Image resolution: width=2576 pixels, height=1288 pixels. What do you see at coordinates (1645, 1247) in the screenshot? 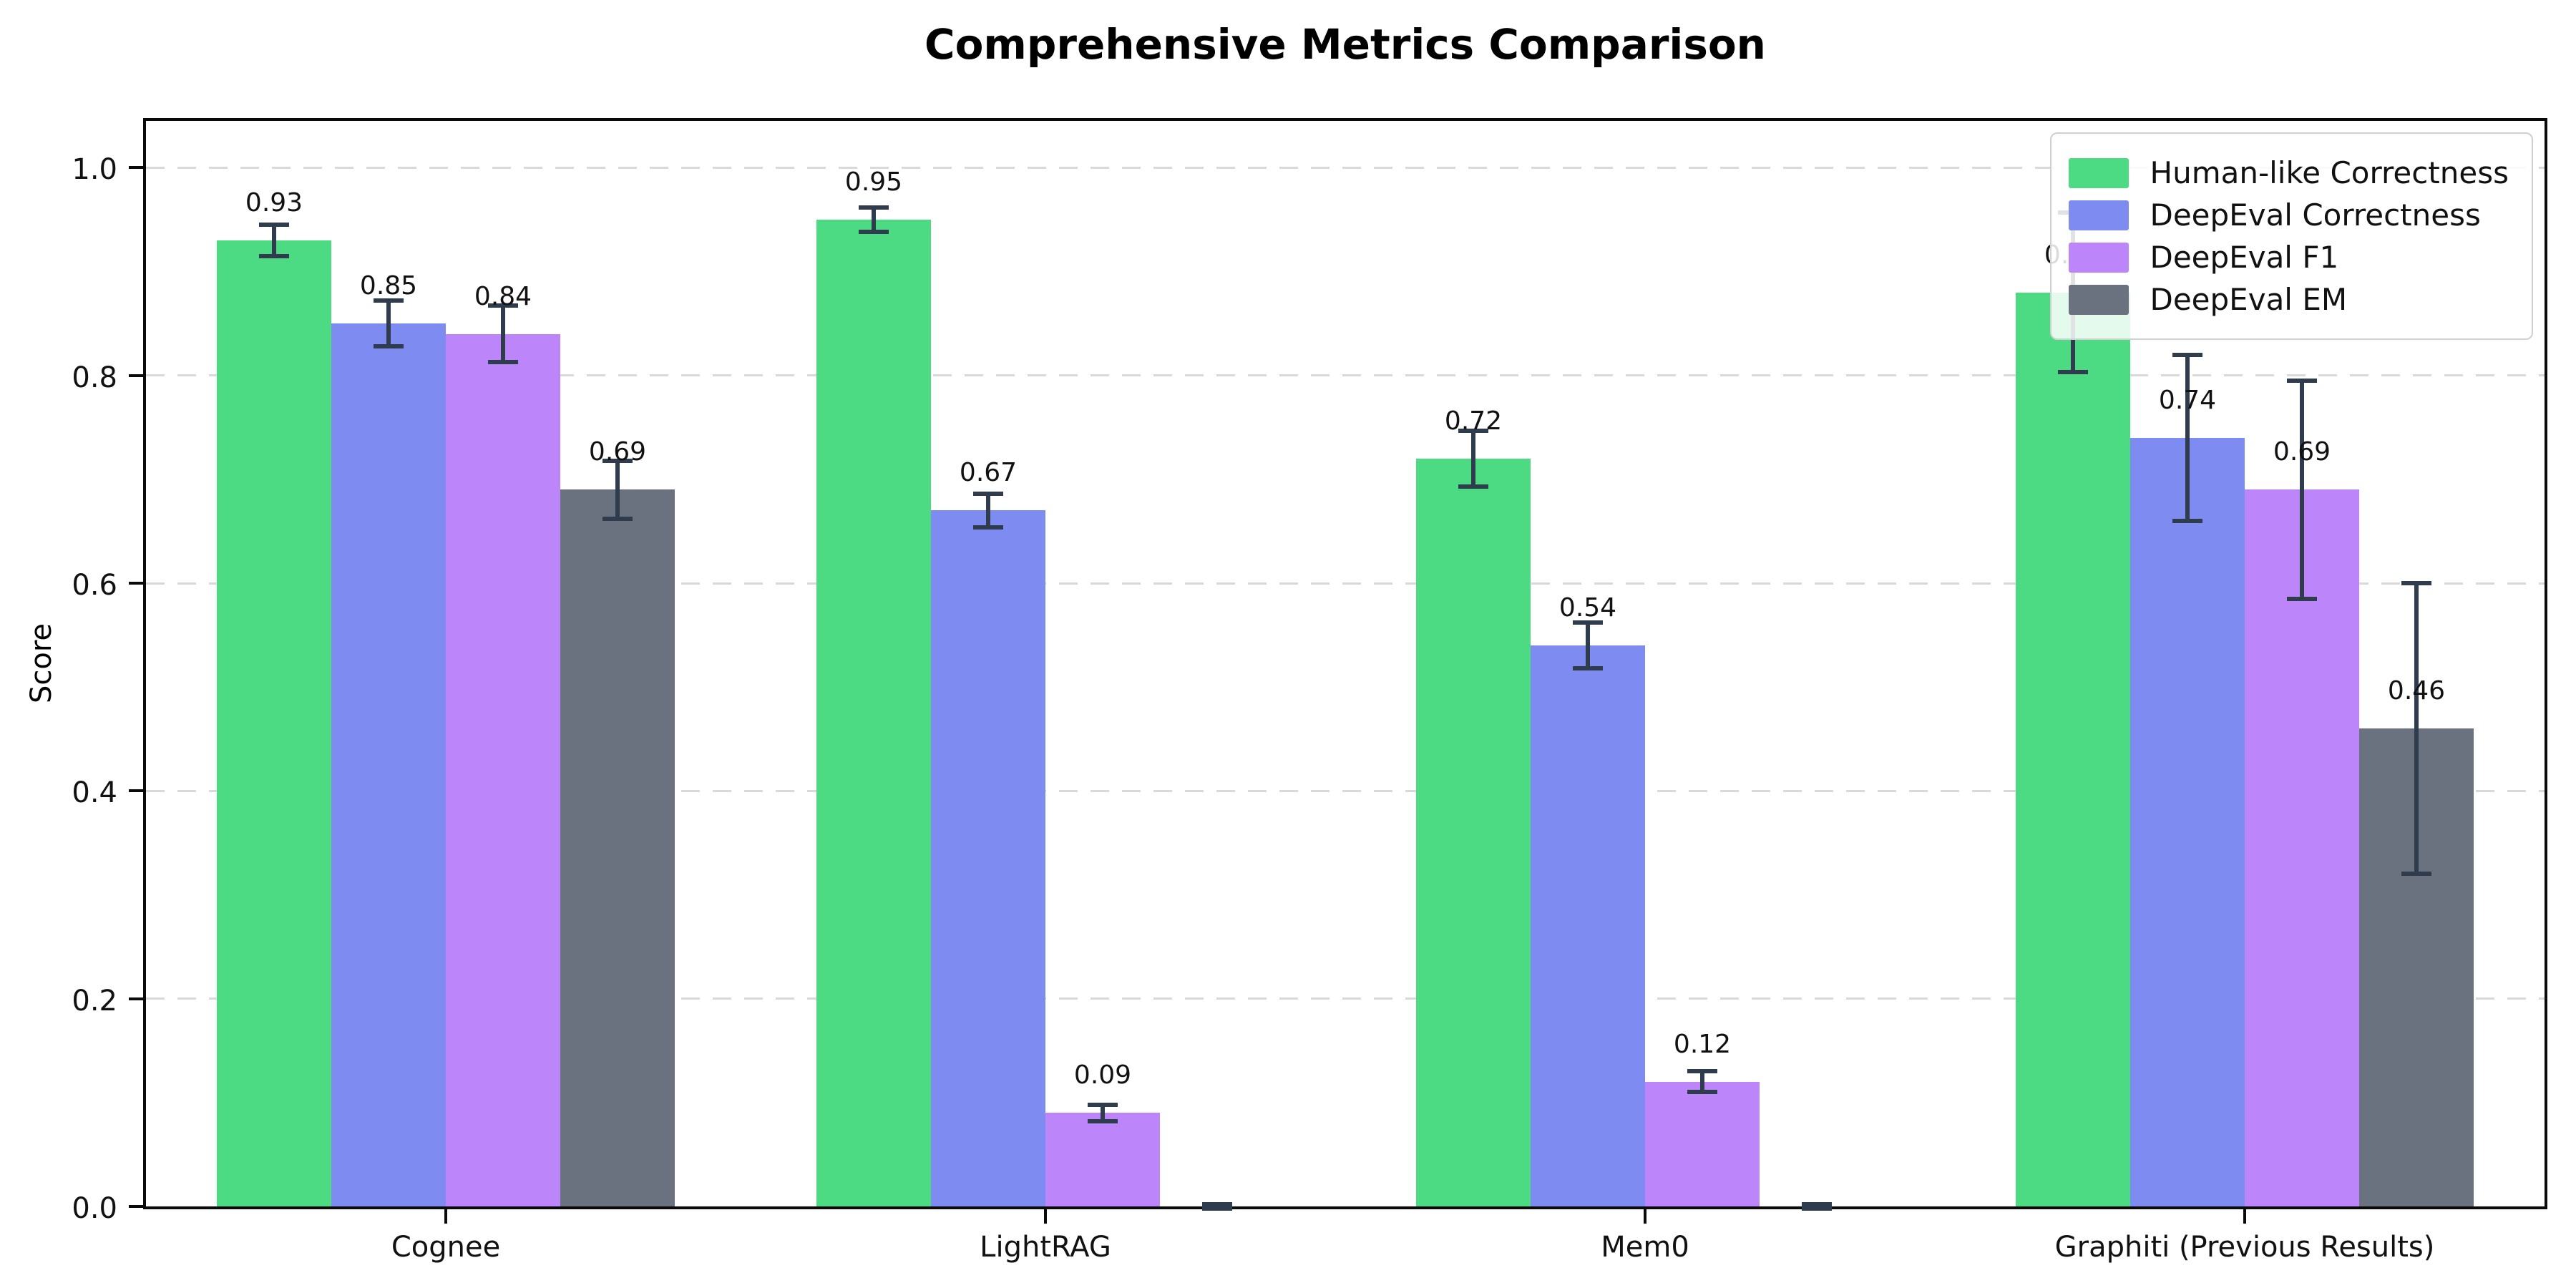
I see `x-tick-label-3: Mem0` at bounding box center [1645, 1247].